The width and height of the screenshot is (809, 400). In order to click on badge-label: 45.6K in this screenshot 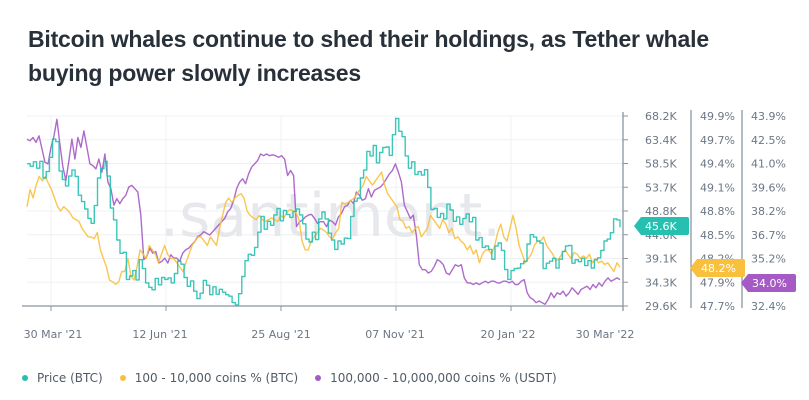, I will do `click(661, 226)`.